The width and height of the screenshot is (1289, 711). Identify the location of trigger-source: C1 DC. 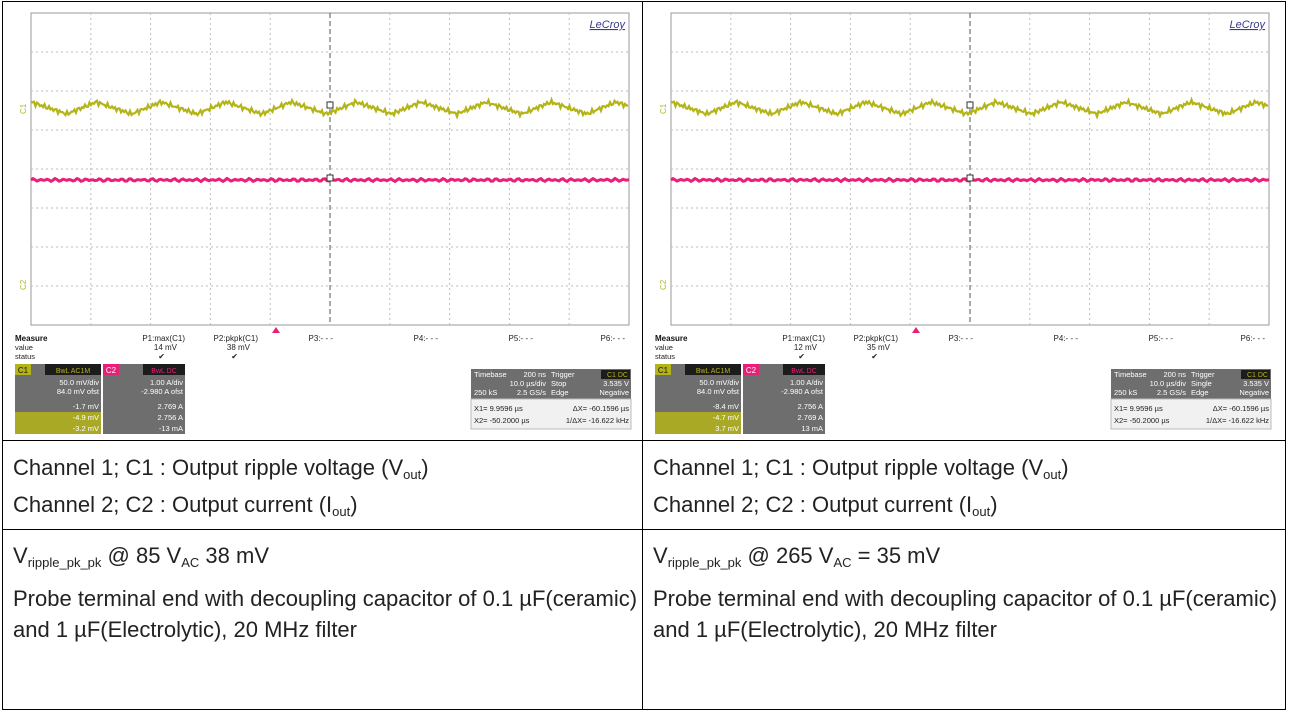
(617, 375).